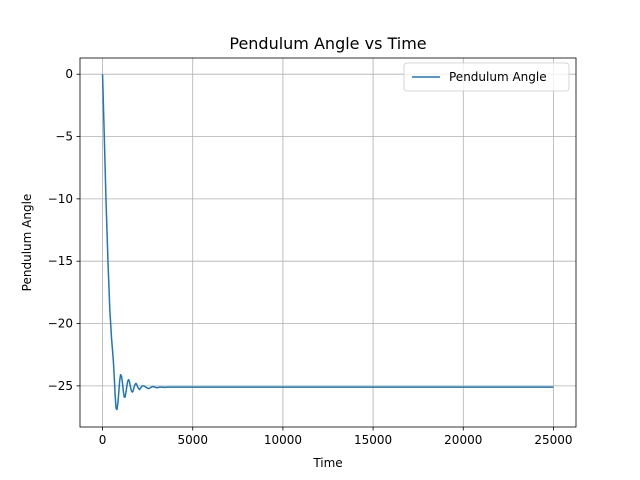  I want to click on legend: Pendulum Angle, so click(486, 77).